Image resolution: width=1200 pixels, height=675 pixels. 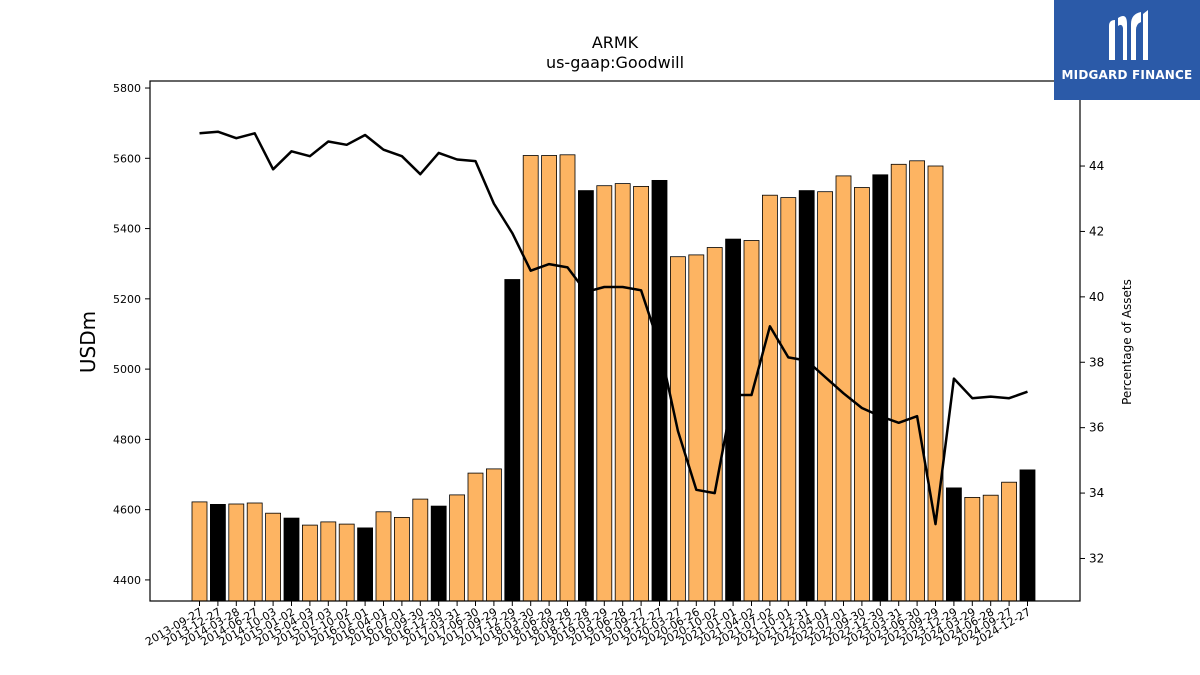 I want to click on brand-logo: MIDGARD FINANCE, so click(x=1127, y=50).